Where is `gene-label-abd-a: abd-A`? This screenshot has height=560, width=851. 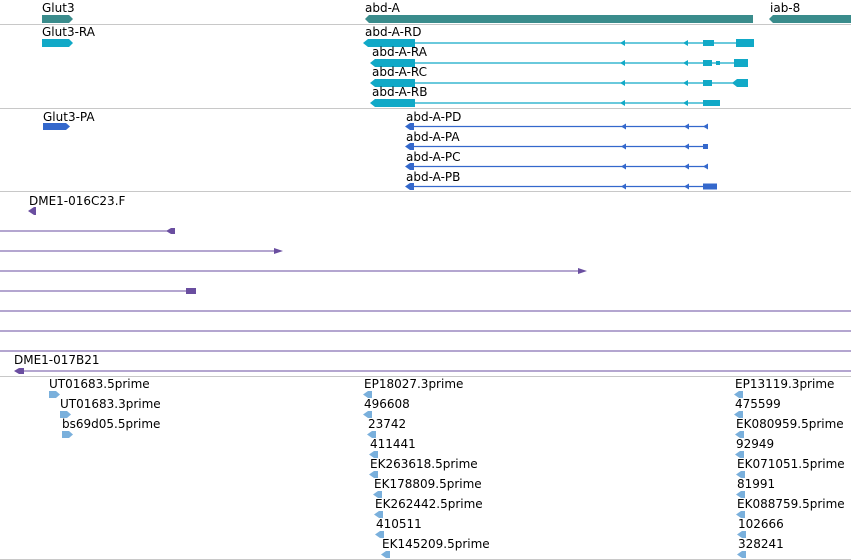 gene-label-abd-a: abd-A is located at coordinates (382, 8).